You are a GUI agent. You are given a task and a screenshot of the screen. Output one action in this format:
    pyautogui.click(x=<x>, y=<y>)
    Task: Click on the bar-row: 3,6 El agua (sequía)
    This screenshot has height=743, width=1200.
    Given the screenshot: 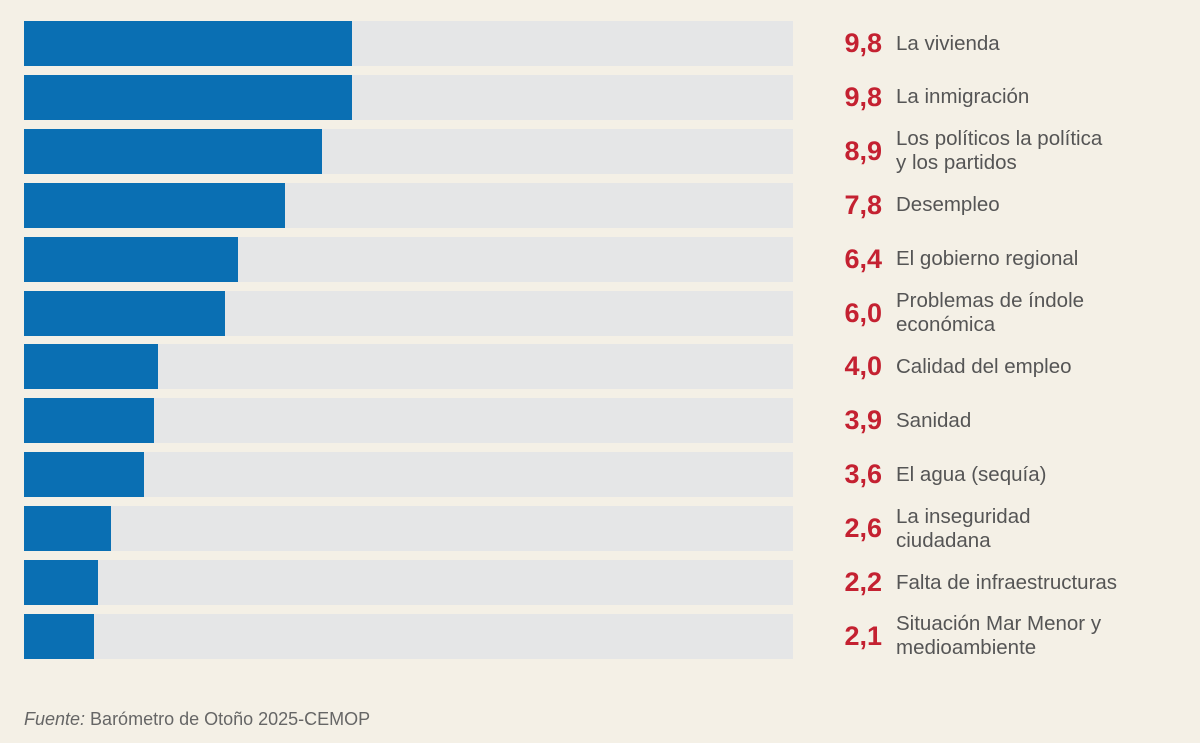 What is the action you would take?
    pyautogui.click(x=600, y=475)
    